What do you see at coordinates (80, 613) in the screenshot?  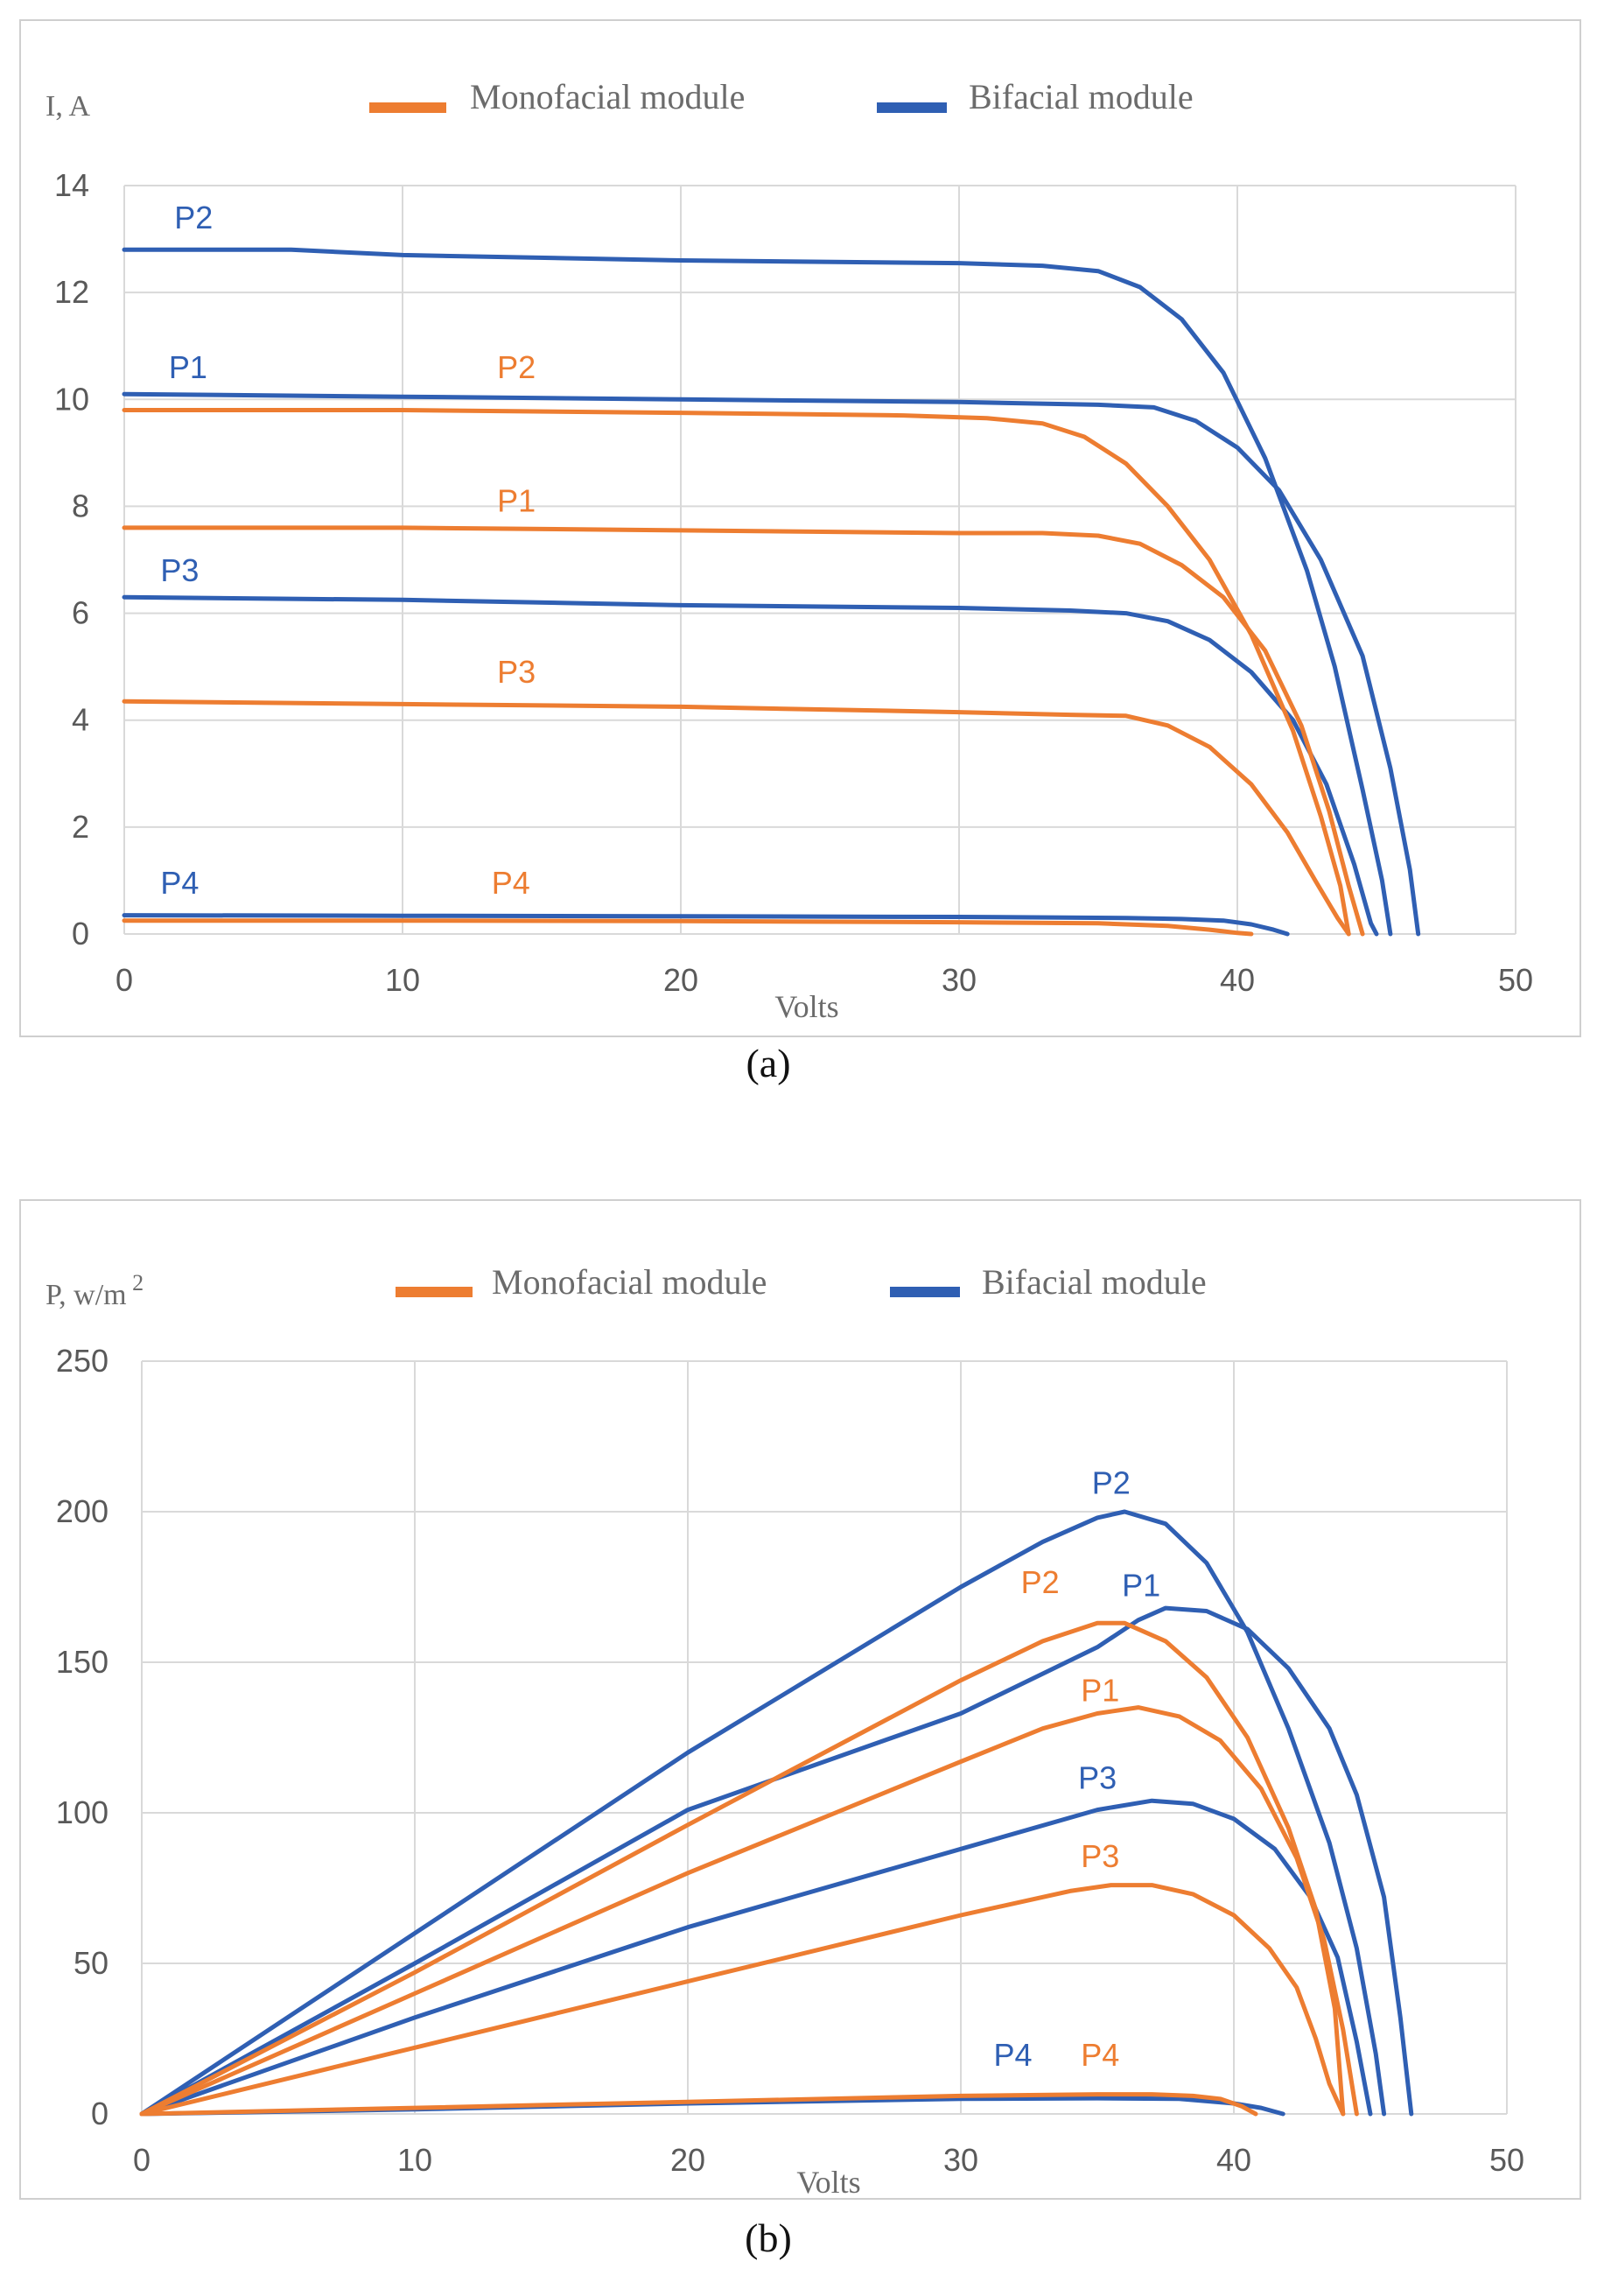 I see `y-tick-label: 6` at bounding box center [80, 613].